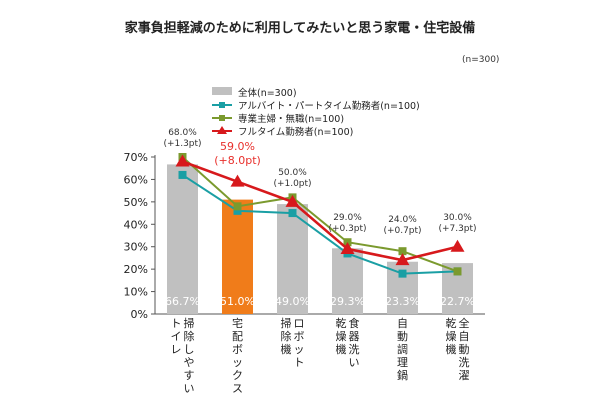 The image size is (600, 400). I want to click on annotation-value: 24.0%, so click(402, 220).